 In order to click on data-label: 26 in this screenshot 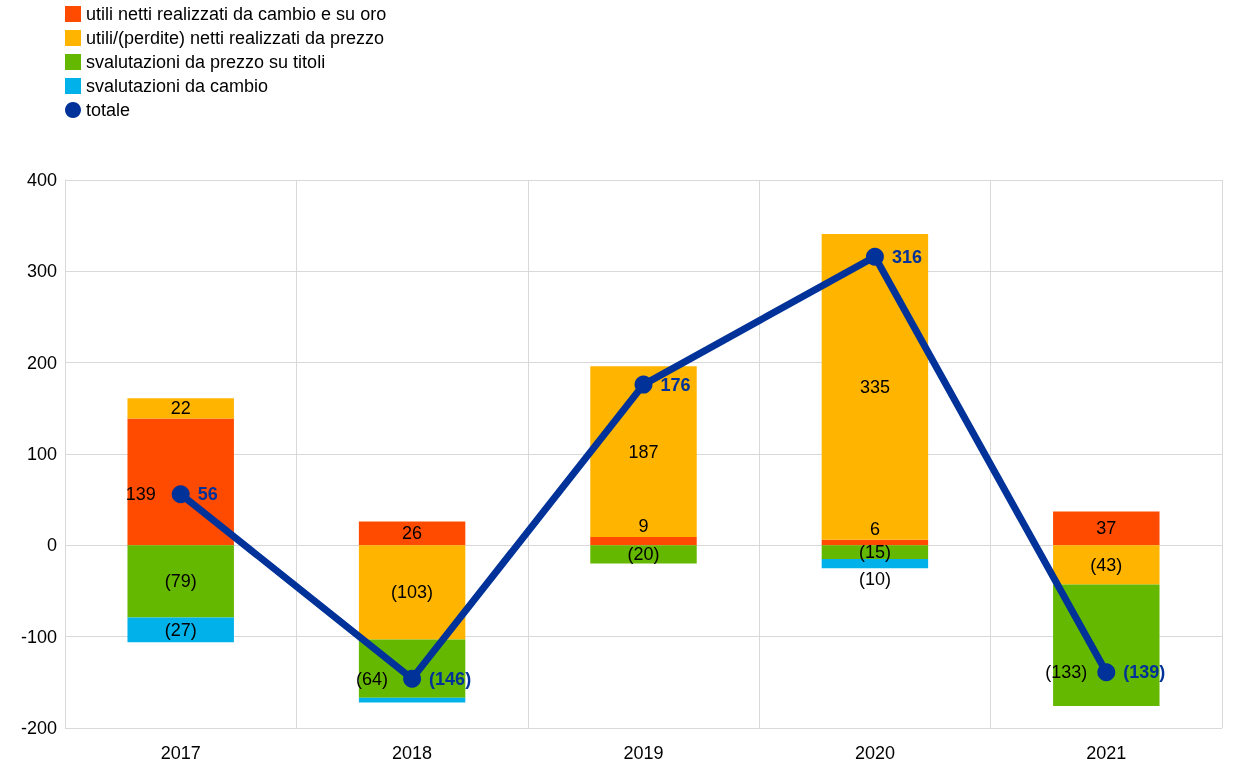, I will do `click(412, 533)`.